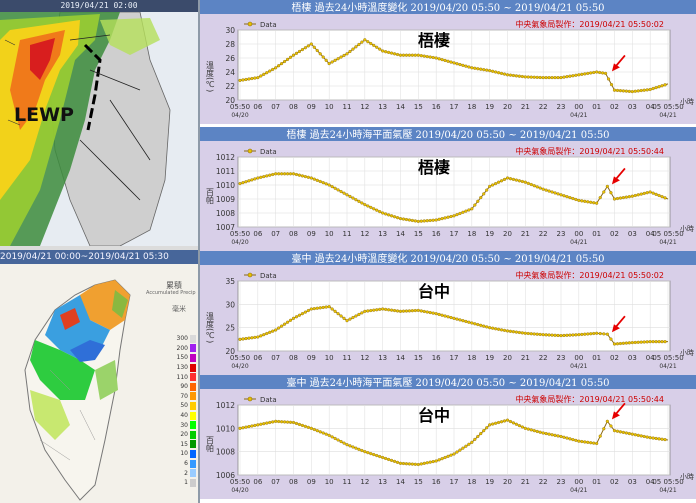 The height and width of the screenshot is (503, 696). Describe the element at coordinates (293, 234) in the screenshot. I see `x-tick-label: 08` at that location.